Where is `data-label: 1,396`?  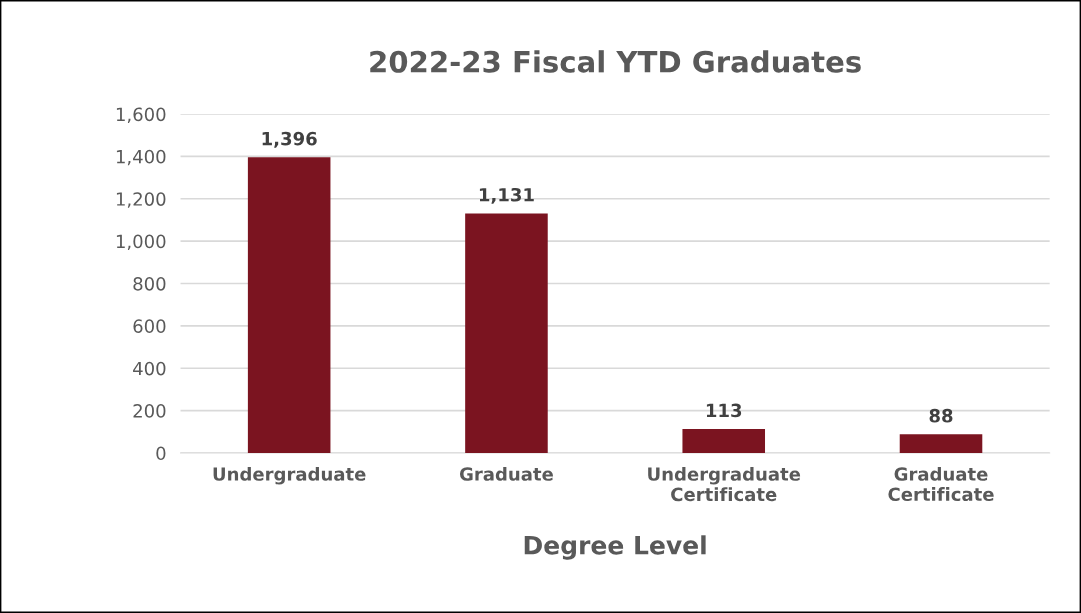
data-label: 1,396 is located at coordinates (289, 139).